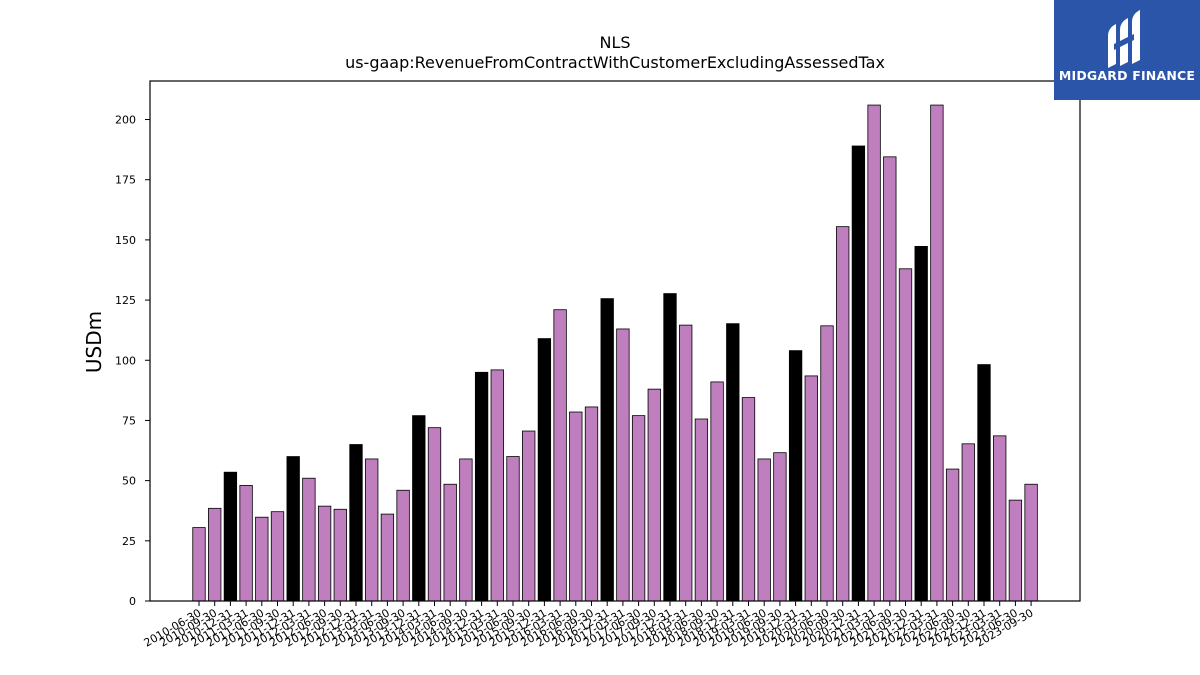 This screenshot has height=675, width=1200. What do you see at coordinates (125, 360) in the screenshot?
I see `y-tick-label: 100` at bounding box center [125, 360].